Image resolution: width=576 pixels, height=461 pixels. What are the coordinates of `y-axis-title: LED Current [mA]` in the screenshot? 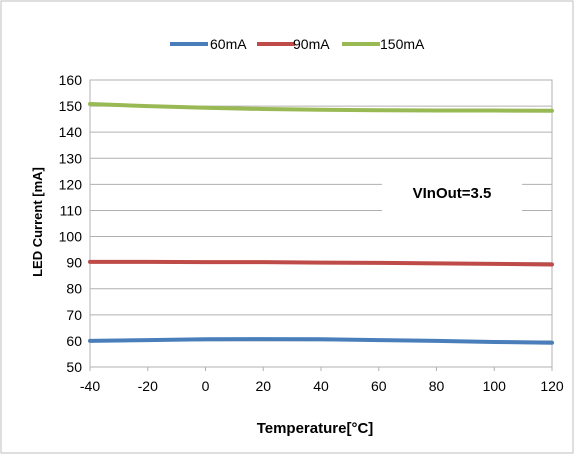 It's located at (37, 222).